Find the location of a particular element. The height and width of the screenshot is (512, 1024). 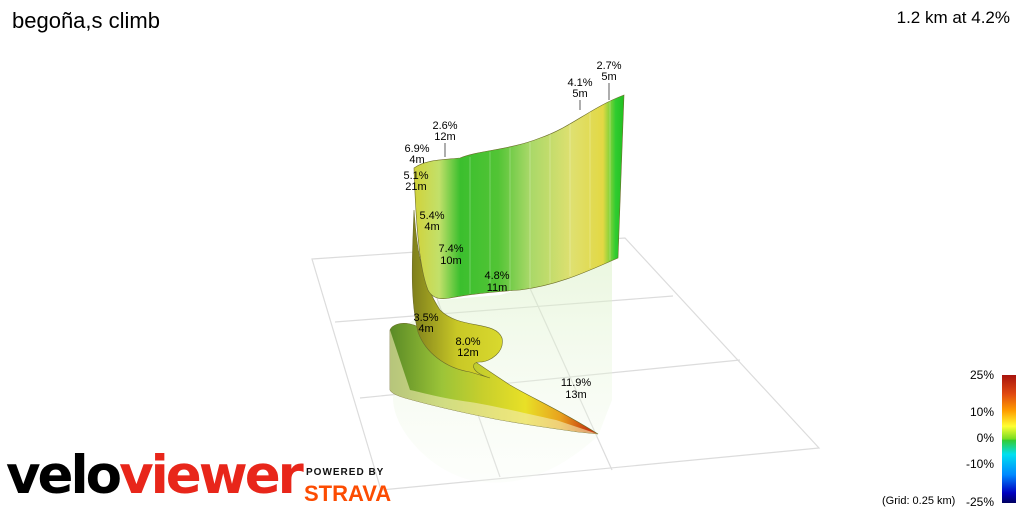

segment-gradient: 11.9% is located at coordinates (576, 383).